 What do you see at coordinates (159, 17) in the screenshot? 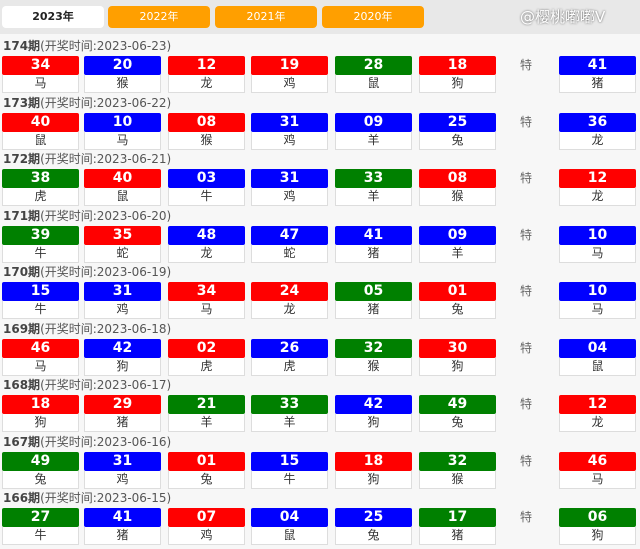
I see `tab-2022: 2022年` at bounding box center [159, 17].